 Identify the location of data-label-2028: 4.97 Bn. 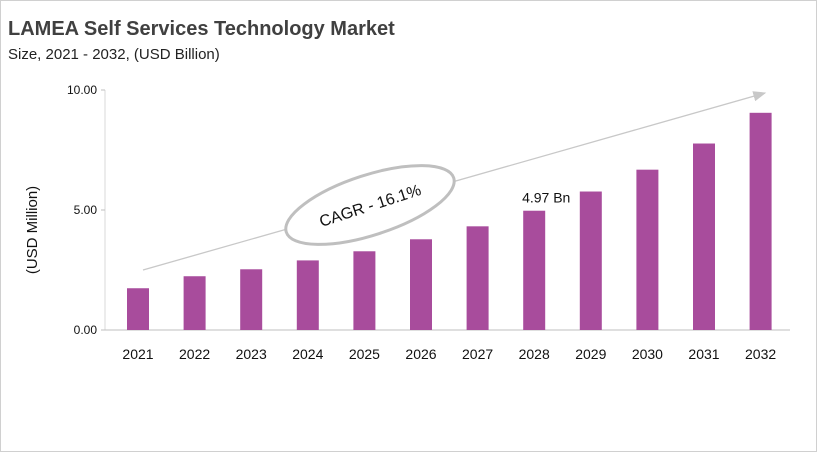
(546, 198).